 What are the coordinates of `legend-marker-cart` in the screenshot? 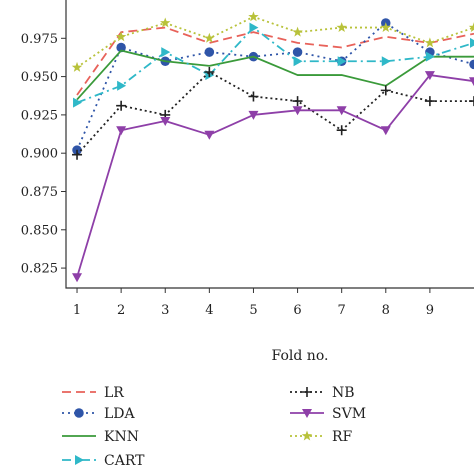 It's located at (79, 460).